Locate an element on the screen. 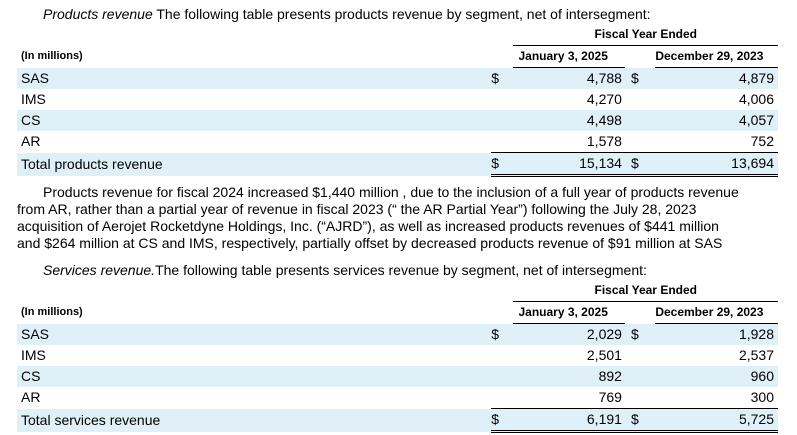  value-2025: 2,029 is located at coordinates (569, 334).